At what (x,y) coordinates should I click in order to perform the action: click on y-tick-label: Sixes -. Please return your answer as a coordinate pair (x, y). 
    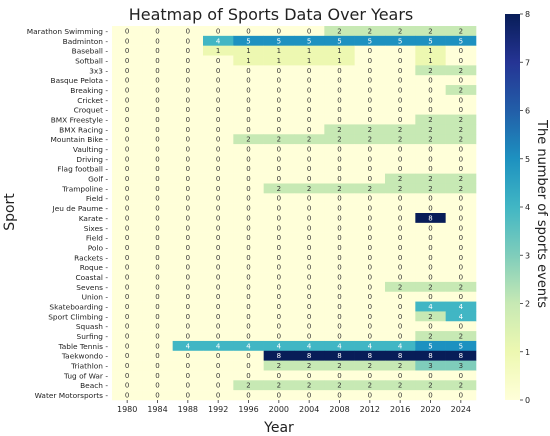
    Looking at the image, I should click on (96, 228).